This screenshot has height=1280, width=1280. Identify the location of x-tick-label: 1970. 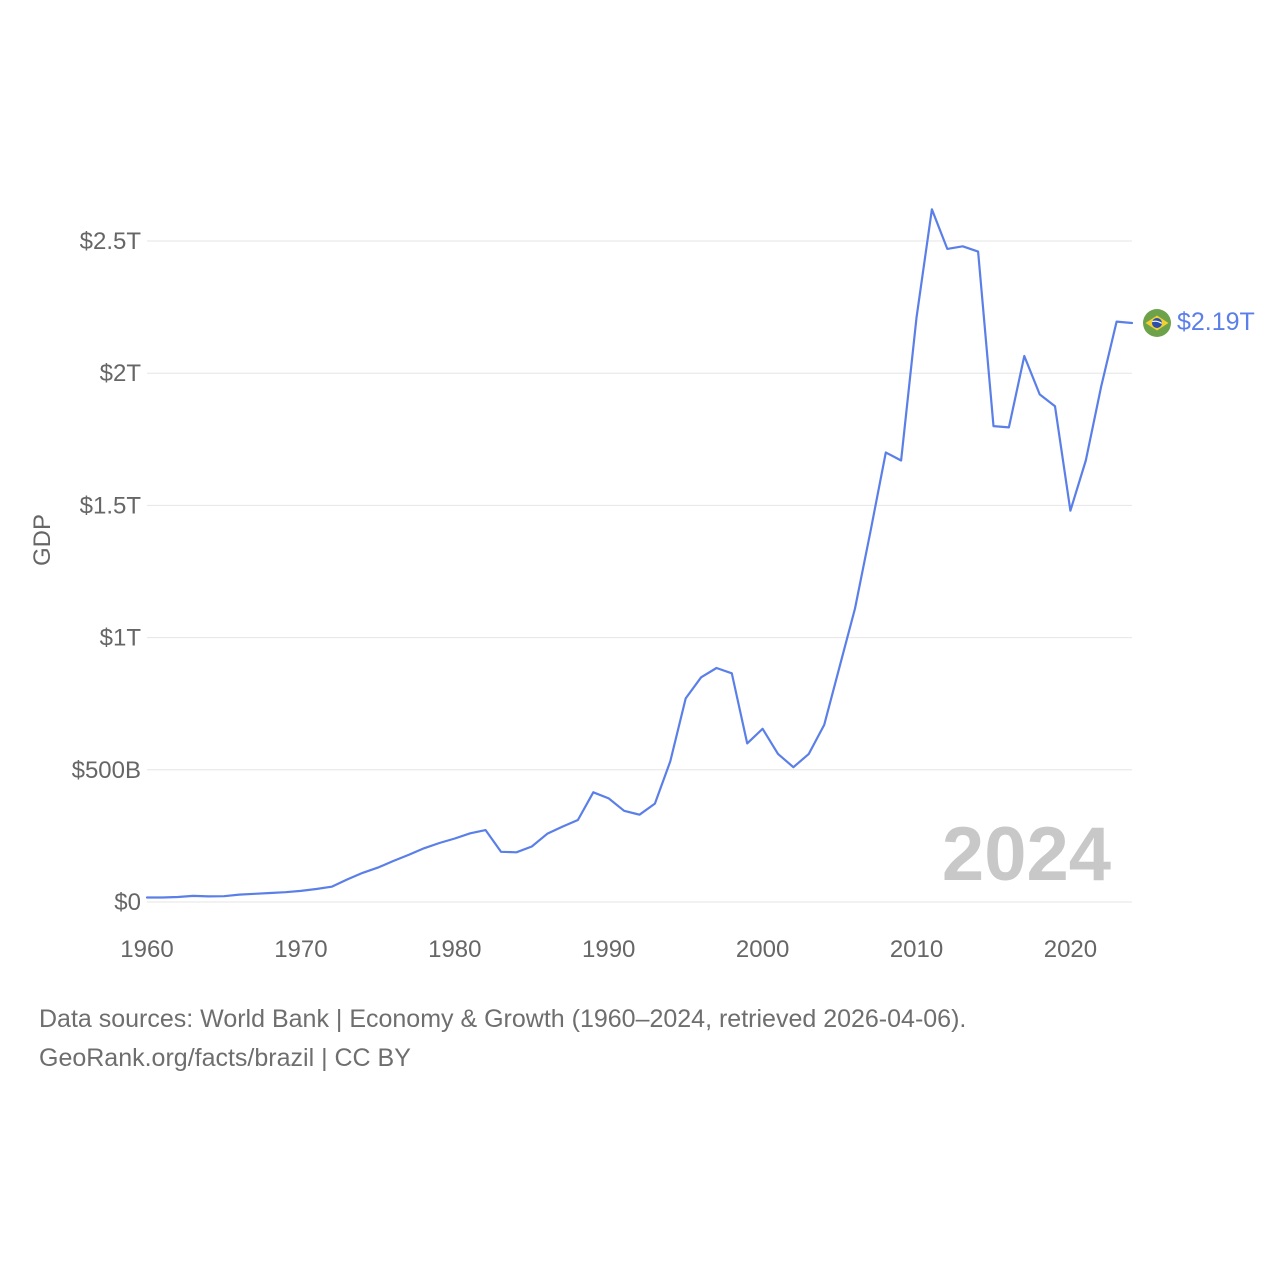
(300, 949).